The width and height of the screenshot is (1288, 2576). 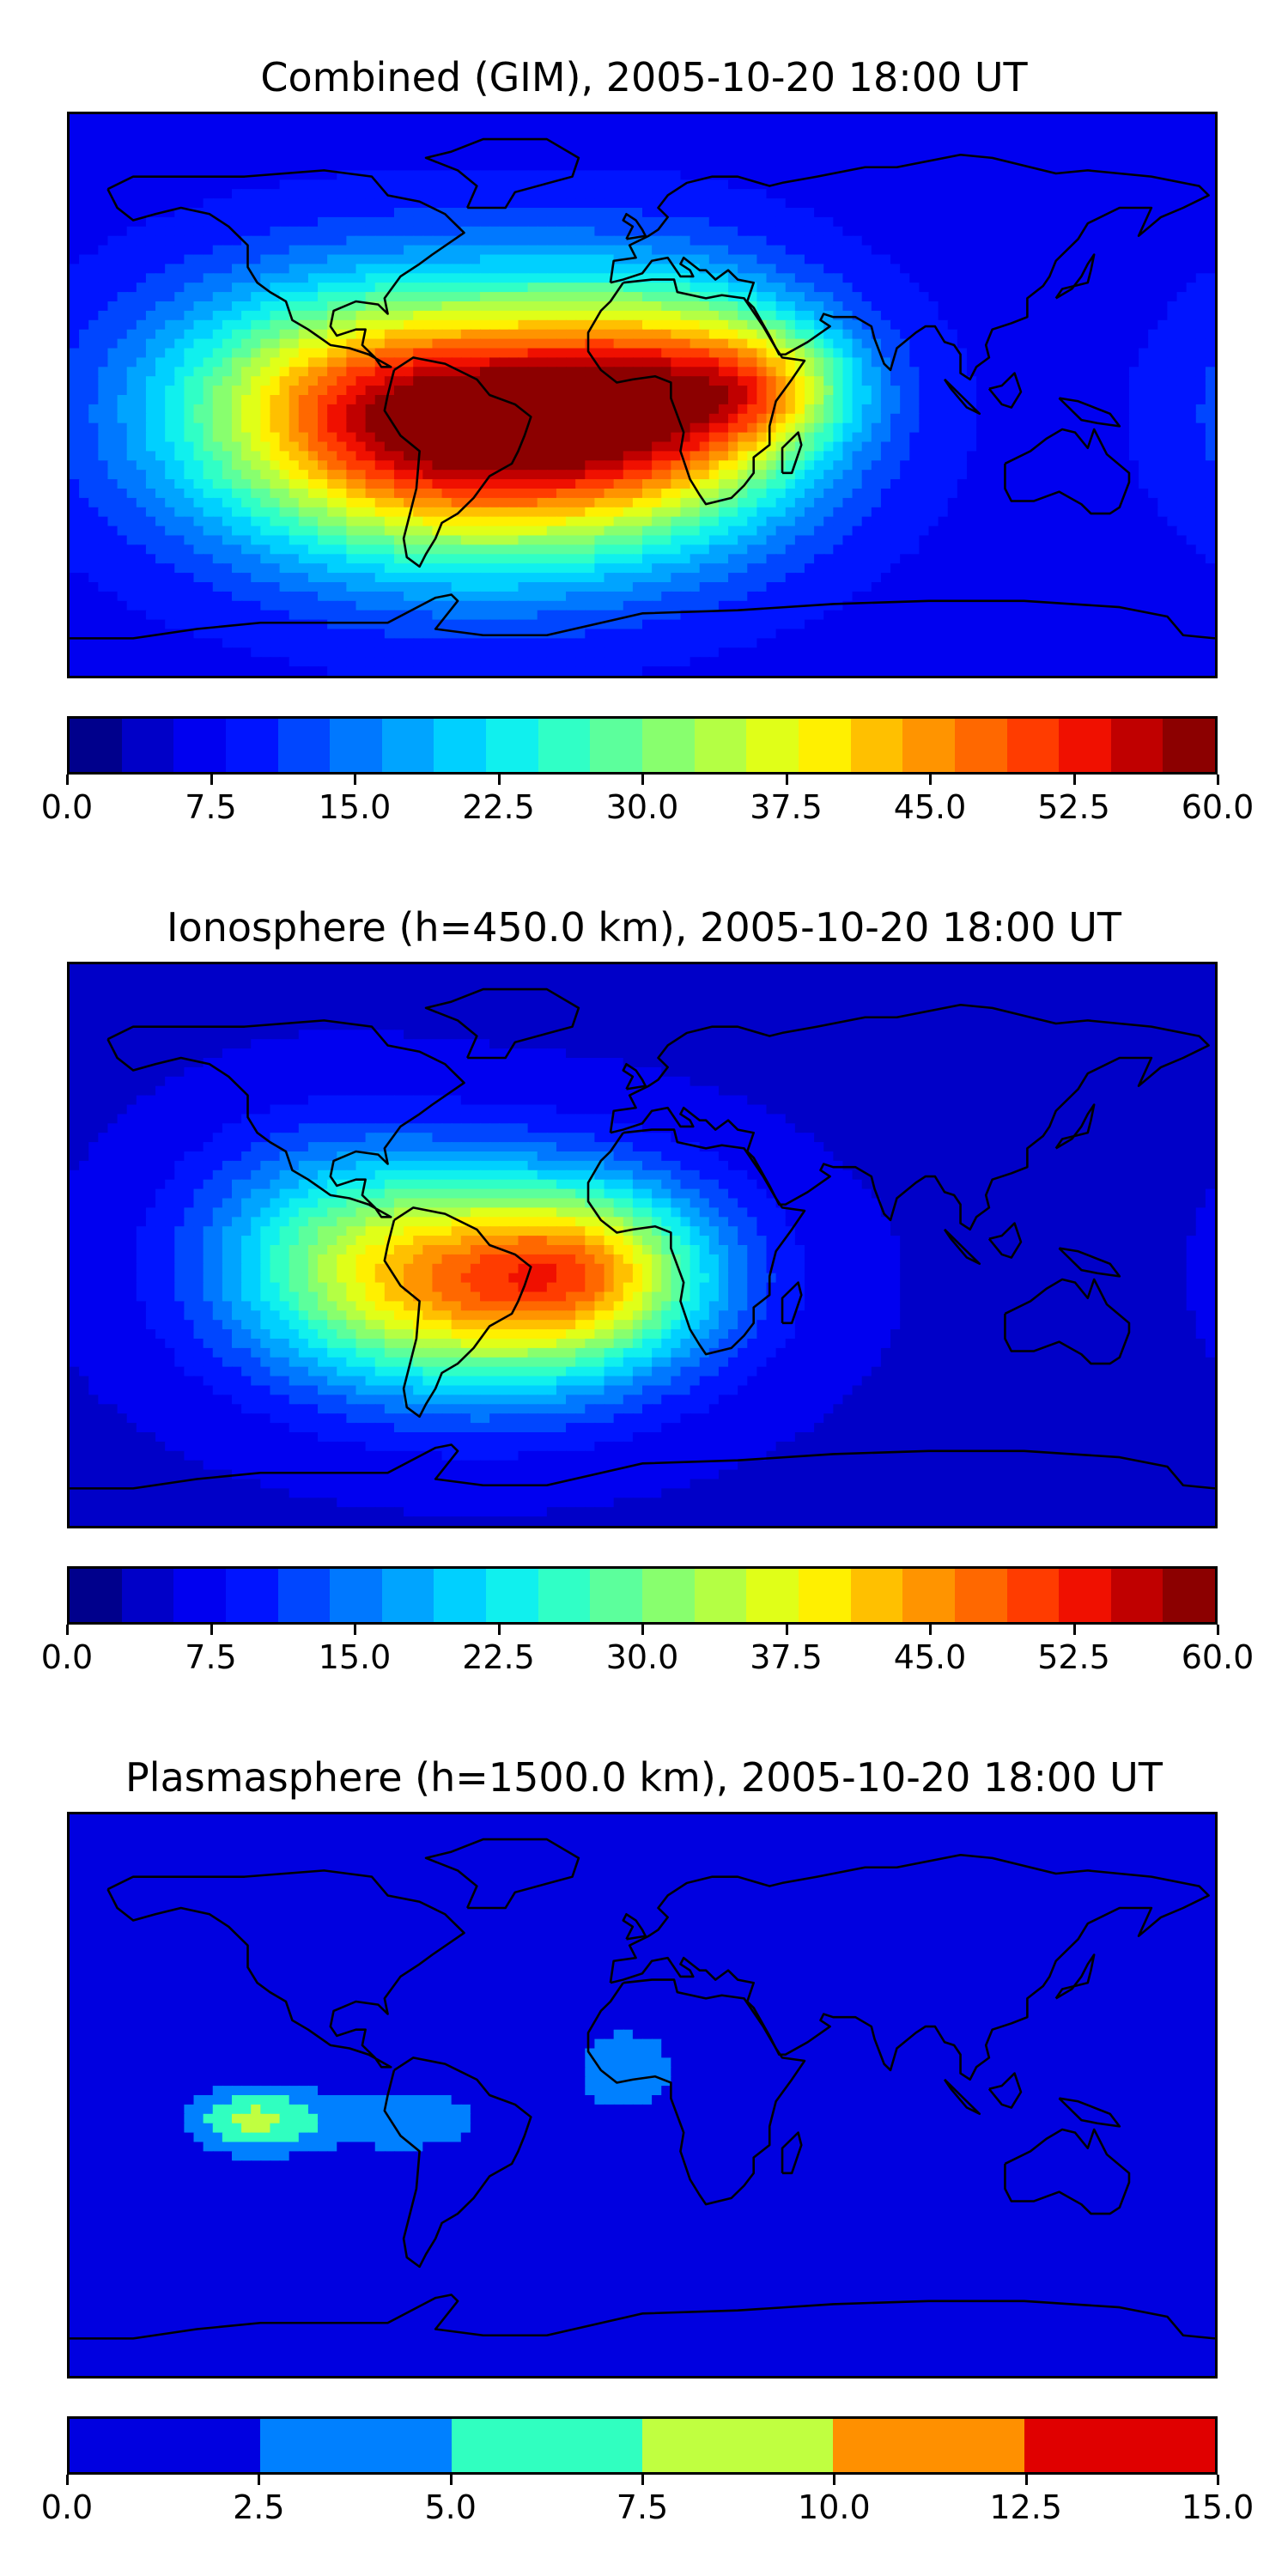 I want to click on colorbar, so click(x=642, y=746).